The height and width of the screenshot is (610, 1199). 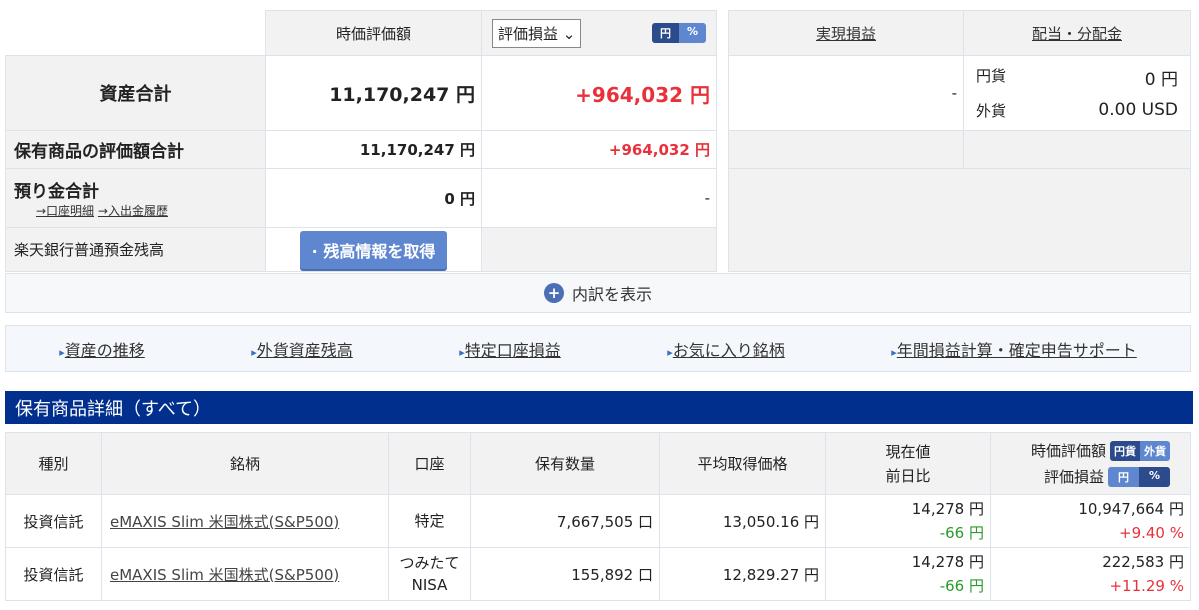 What do you see at coordinates (1146, 586) in the screenshot?
I see `cell-pl: +11.29 %` at bounding box center [1146, 586].